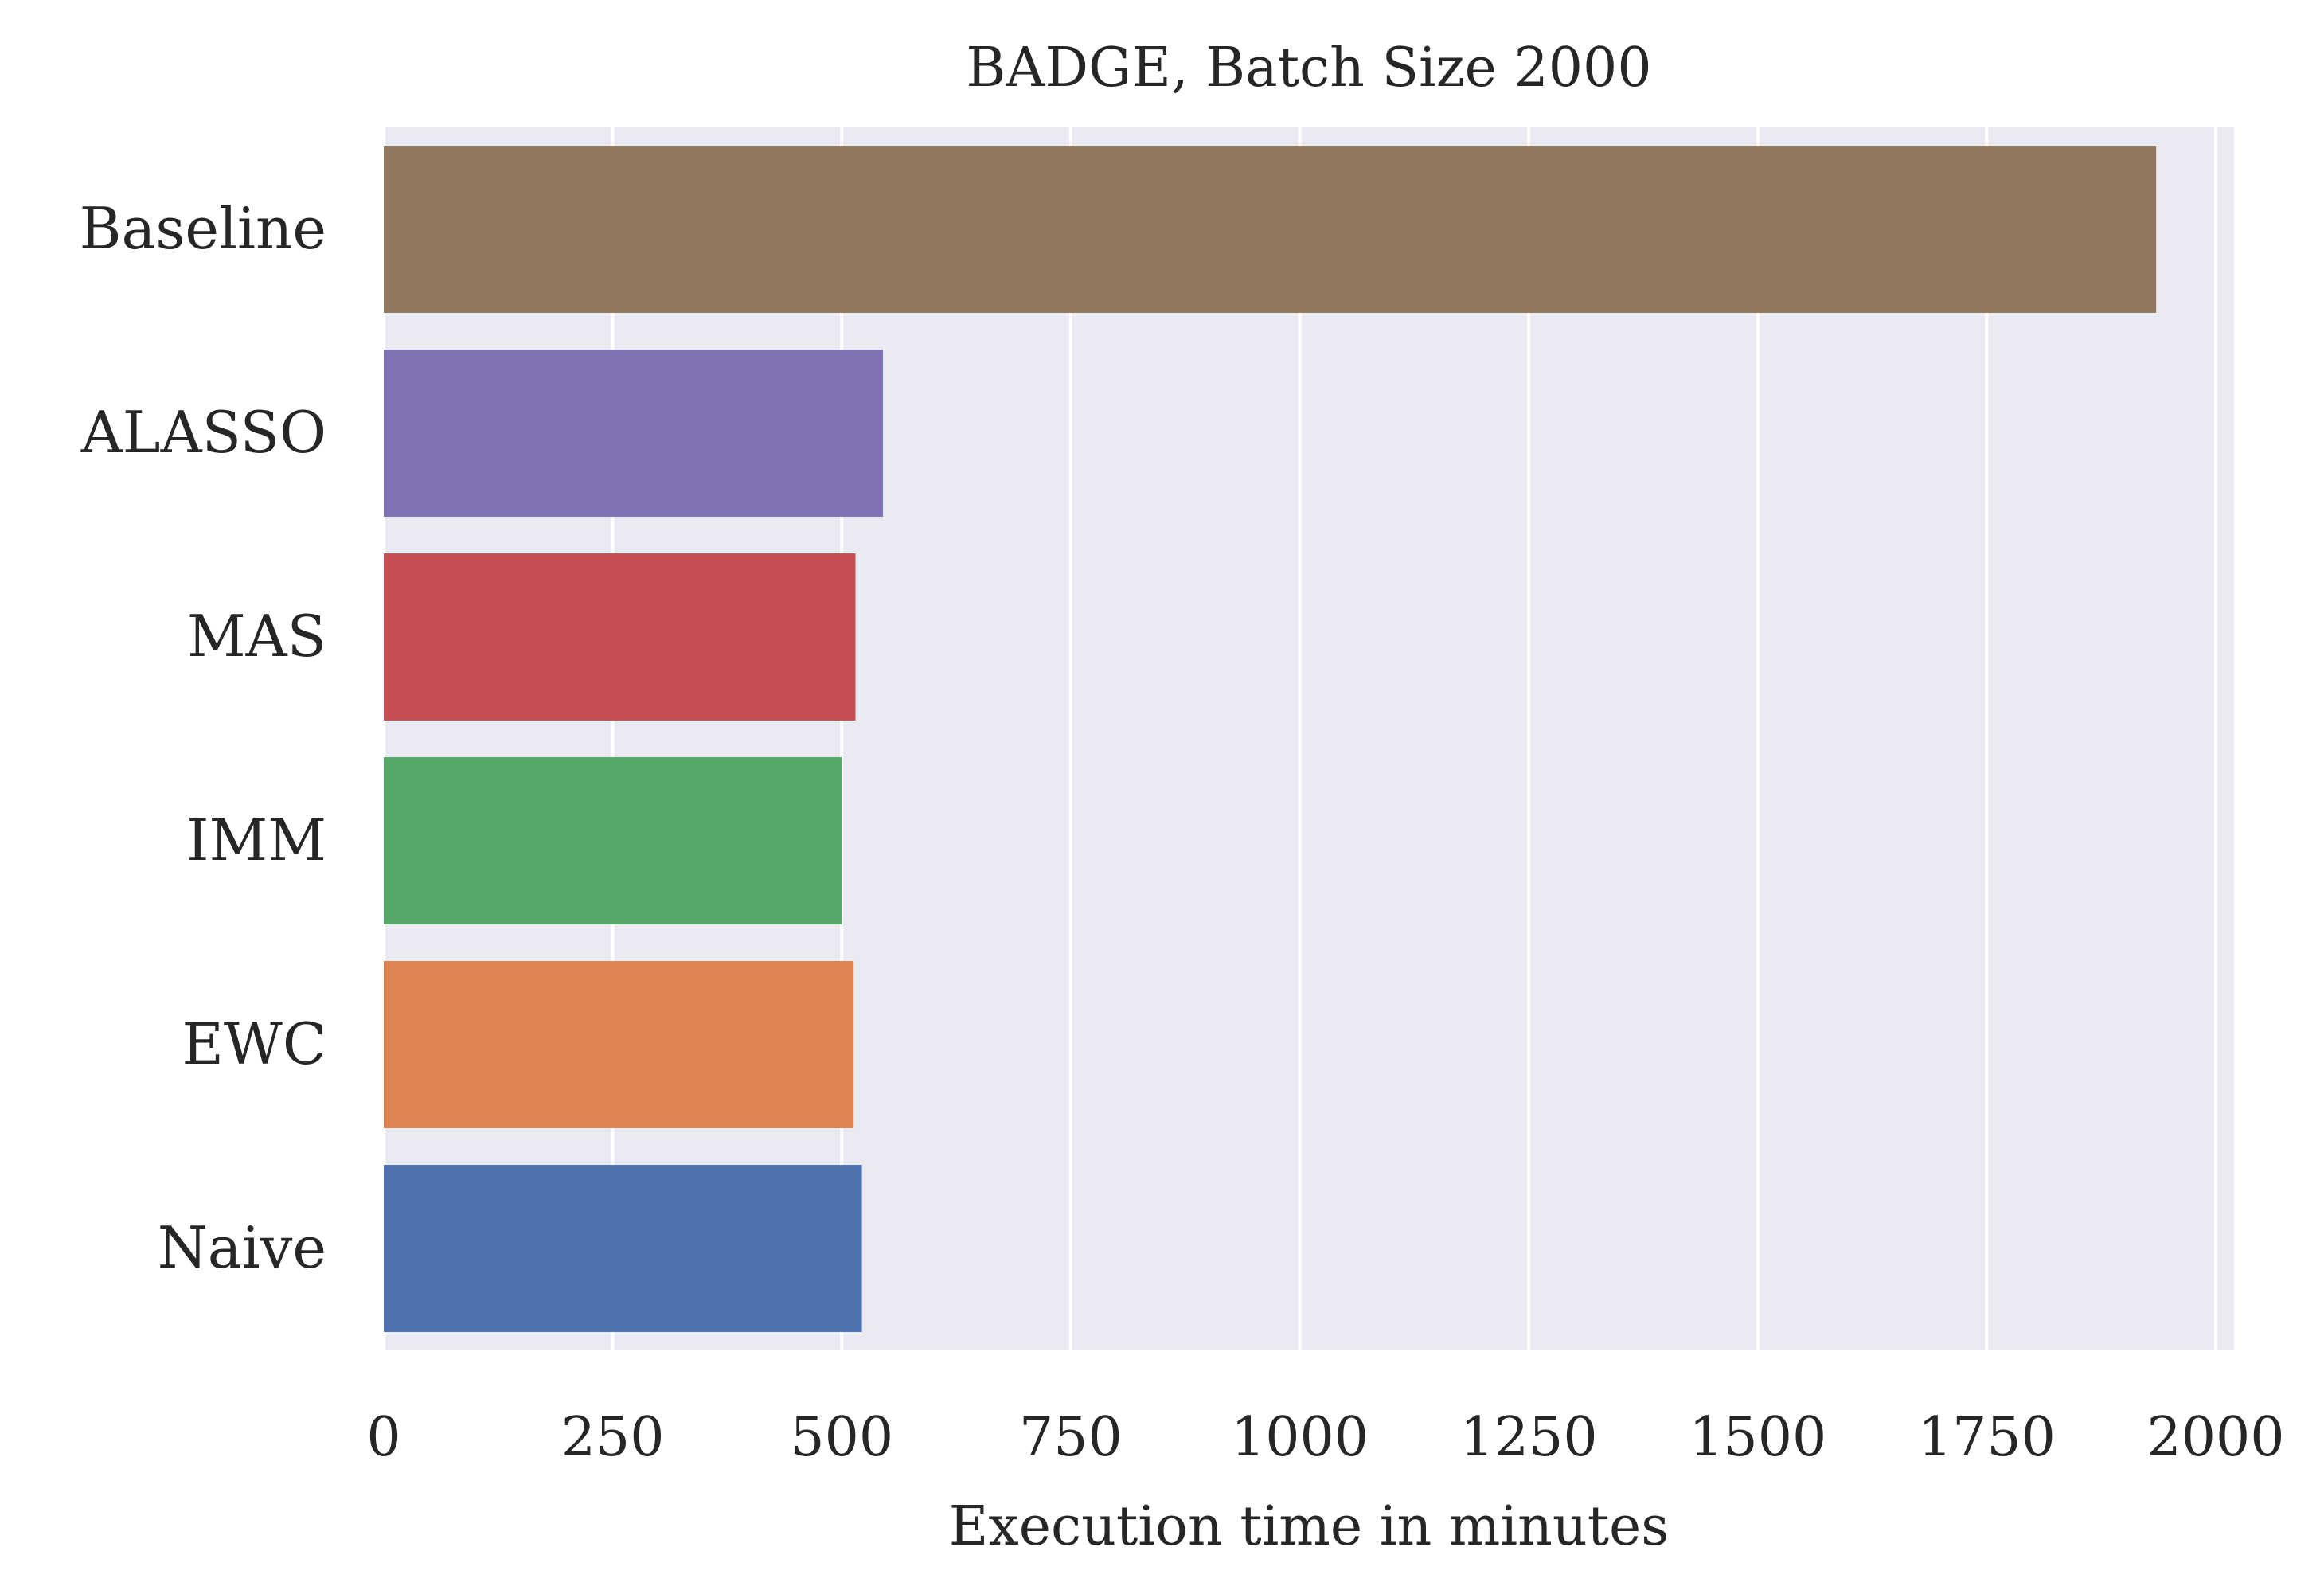  What do you see at coordinates (620, 637) in the screenshot?
I see `bar-mas` at bounding box center [620, 637].